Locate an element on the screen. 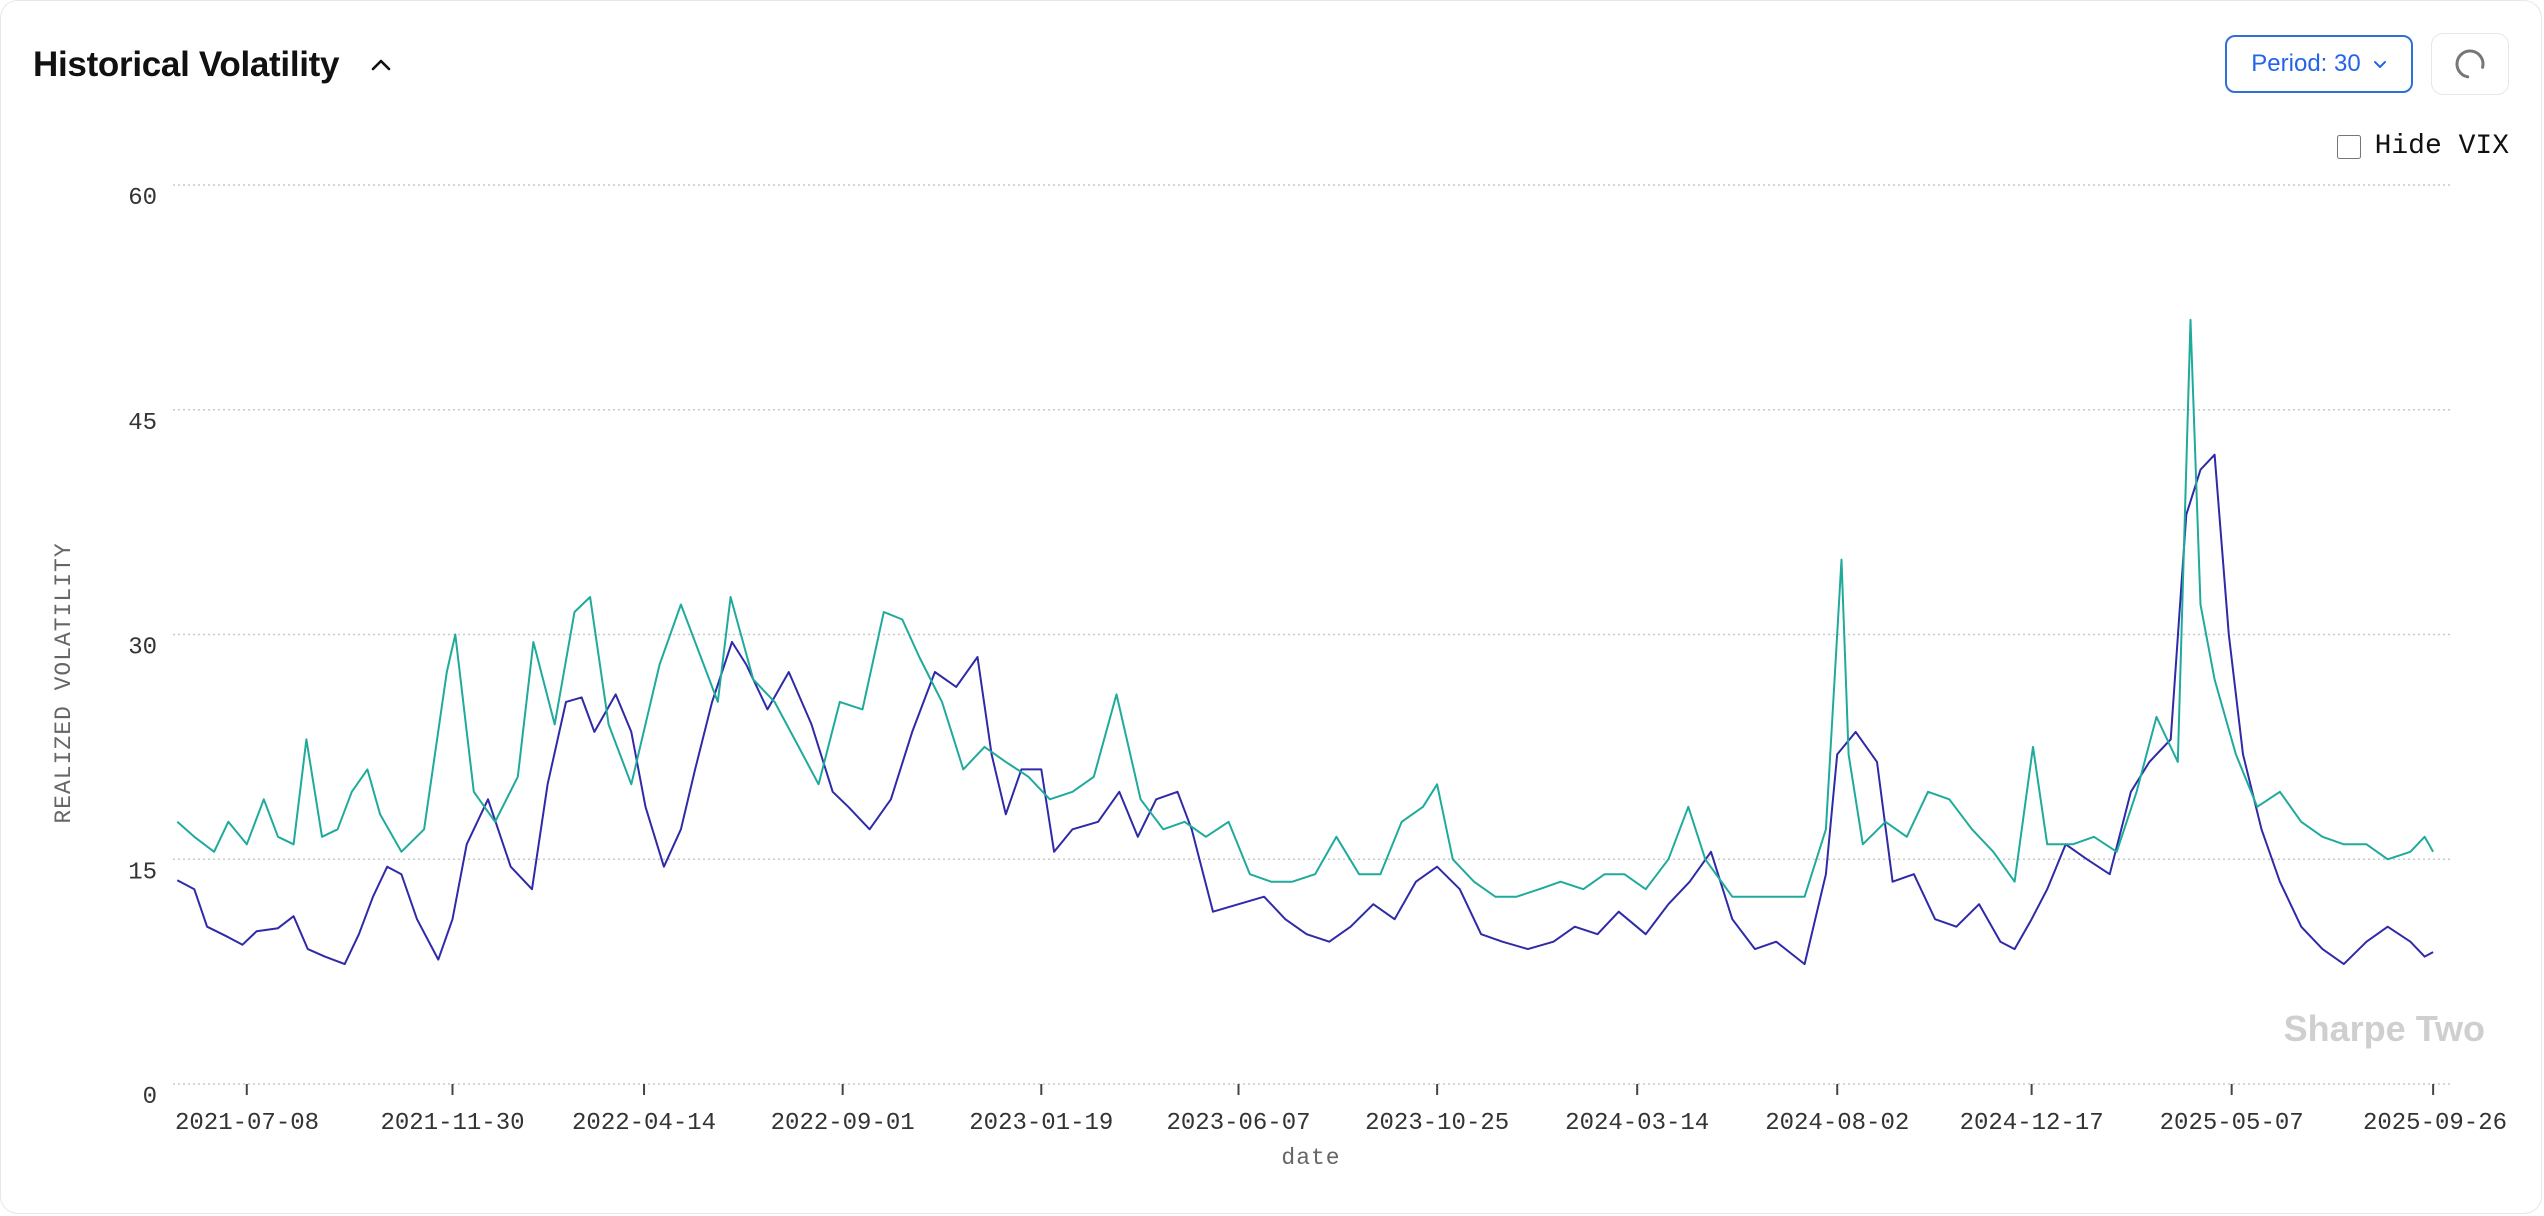  collapse-button is located at coordinates (381, 65).